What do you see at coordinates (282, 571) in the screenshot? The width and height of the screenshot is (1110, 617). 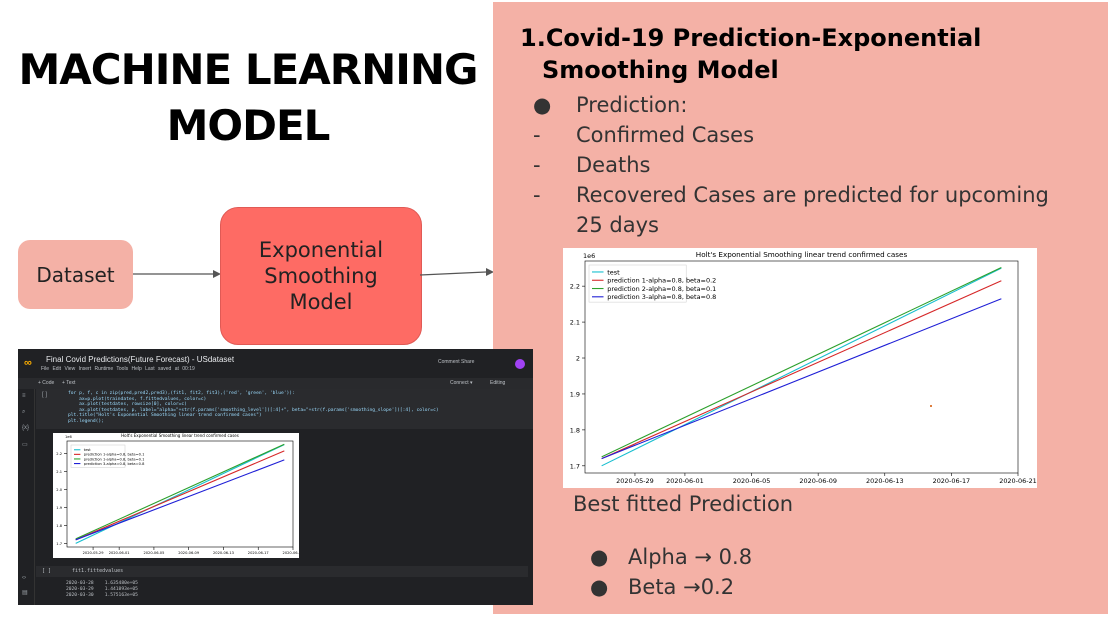 I see `code-cell-2: [ ] fit1.fittedvalues` at bounding box center [282, 571].